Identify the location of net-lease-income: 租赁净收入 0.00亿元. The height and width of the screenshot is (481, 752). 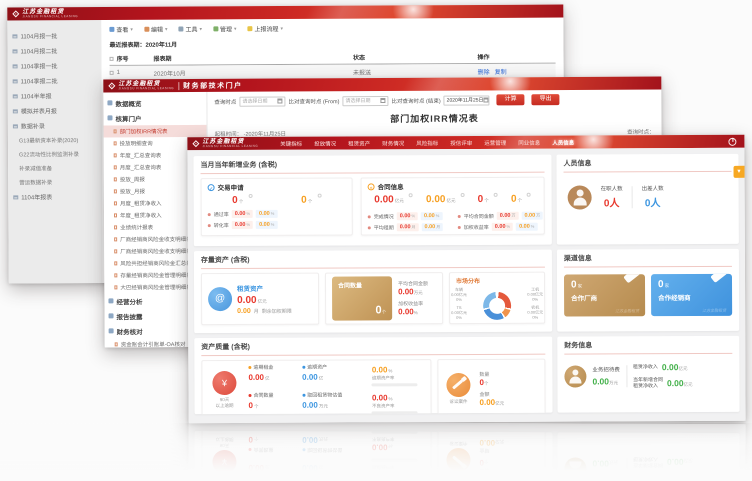
(660, 367).